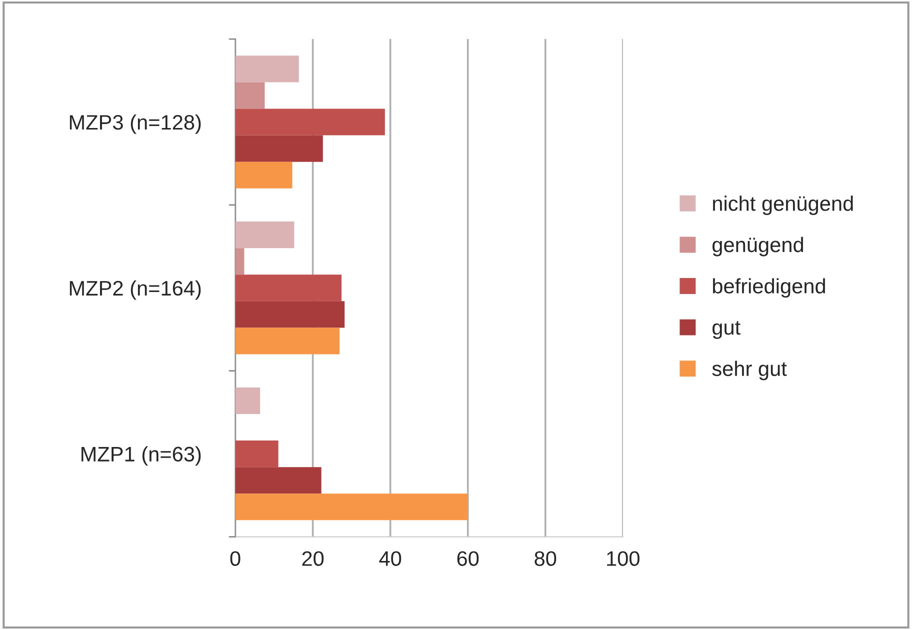 This screenshot has height=630, width=912. Describe the element at coordinates (783, 206) in the screenshot. I see `legend-label: nicht genügend` at that location.